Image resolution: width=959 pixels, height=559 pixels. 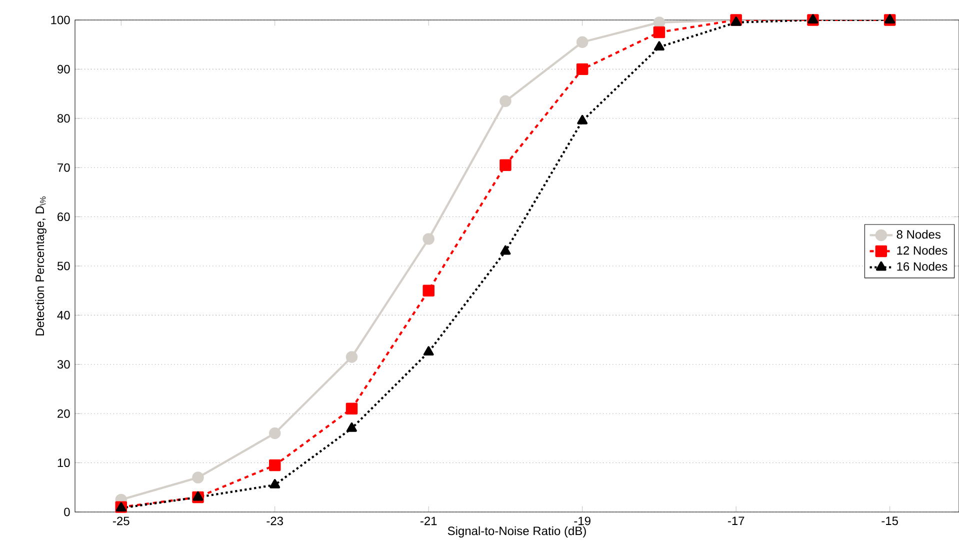 I want to click on y-tick-label: 30, so click(x=63, y=364).